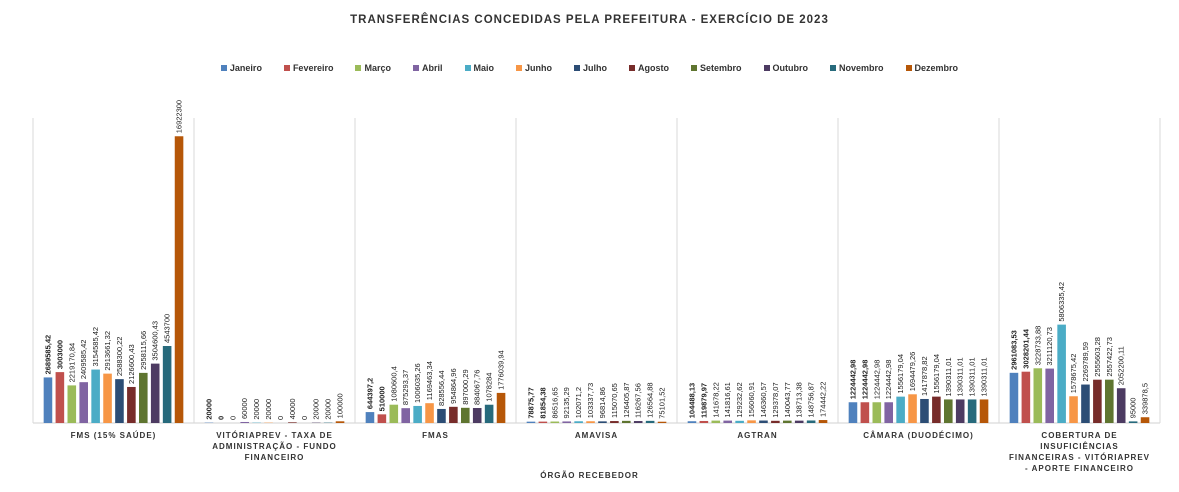 This screenshot has height=492, width=1179. Describe the element at coordinates (1121, 365) in the screenshot. I see `value-label: 2052200,11` at that location.